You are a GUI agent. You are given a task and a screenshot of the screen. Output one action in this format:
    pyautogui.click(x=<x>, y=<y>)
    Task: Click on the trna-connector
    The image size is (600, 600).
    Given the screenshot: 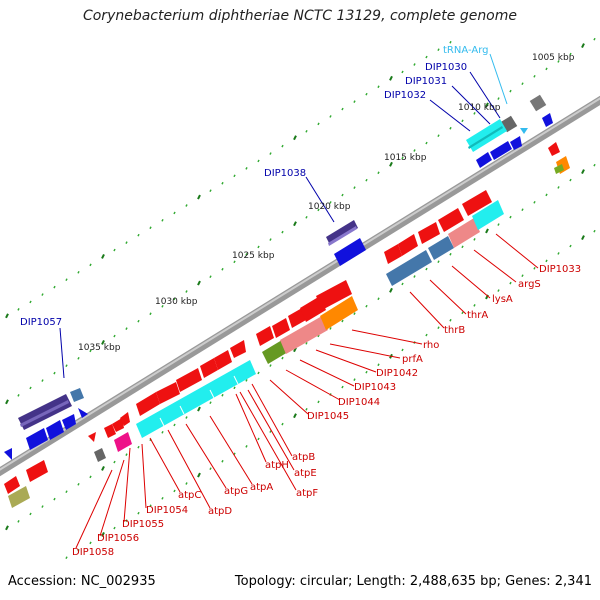 What is the action you would take?
    pyautogui.click(x=498, y=79)
    